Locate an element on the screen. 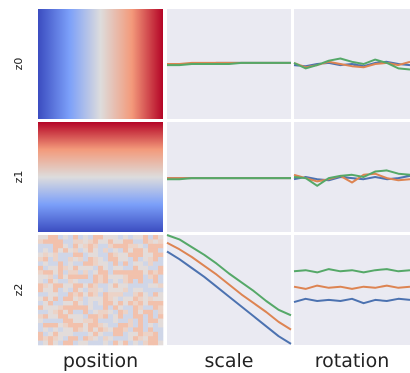 Image resolution: width=410 pixels, height=373 pixels. column-label-scale: scale is located at coordinates (229, 361).